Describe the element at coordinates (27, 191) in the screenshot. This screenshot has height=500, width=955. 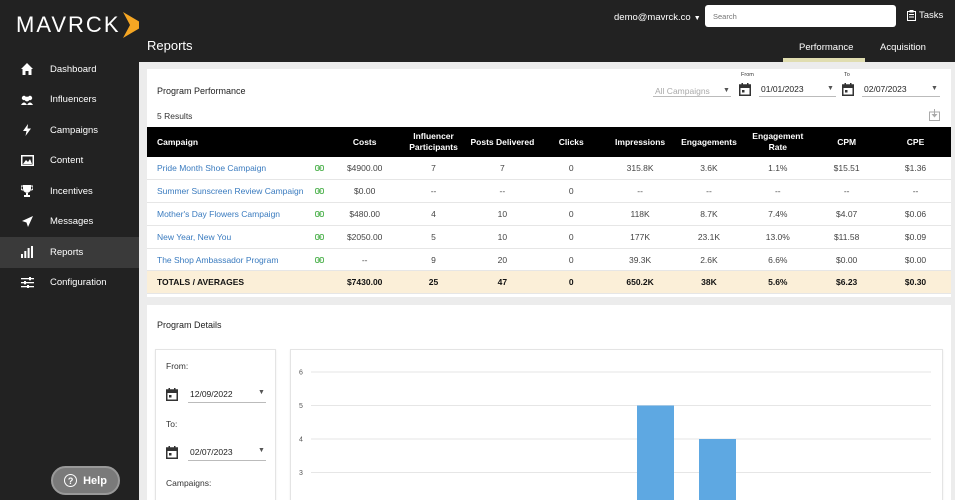
I see `trophy-icon` at that location.